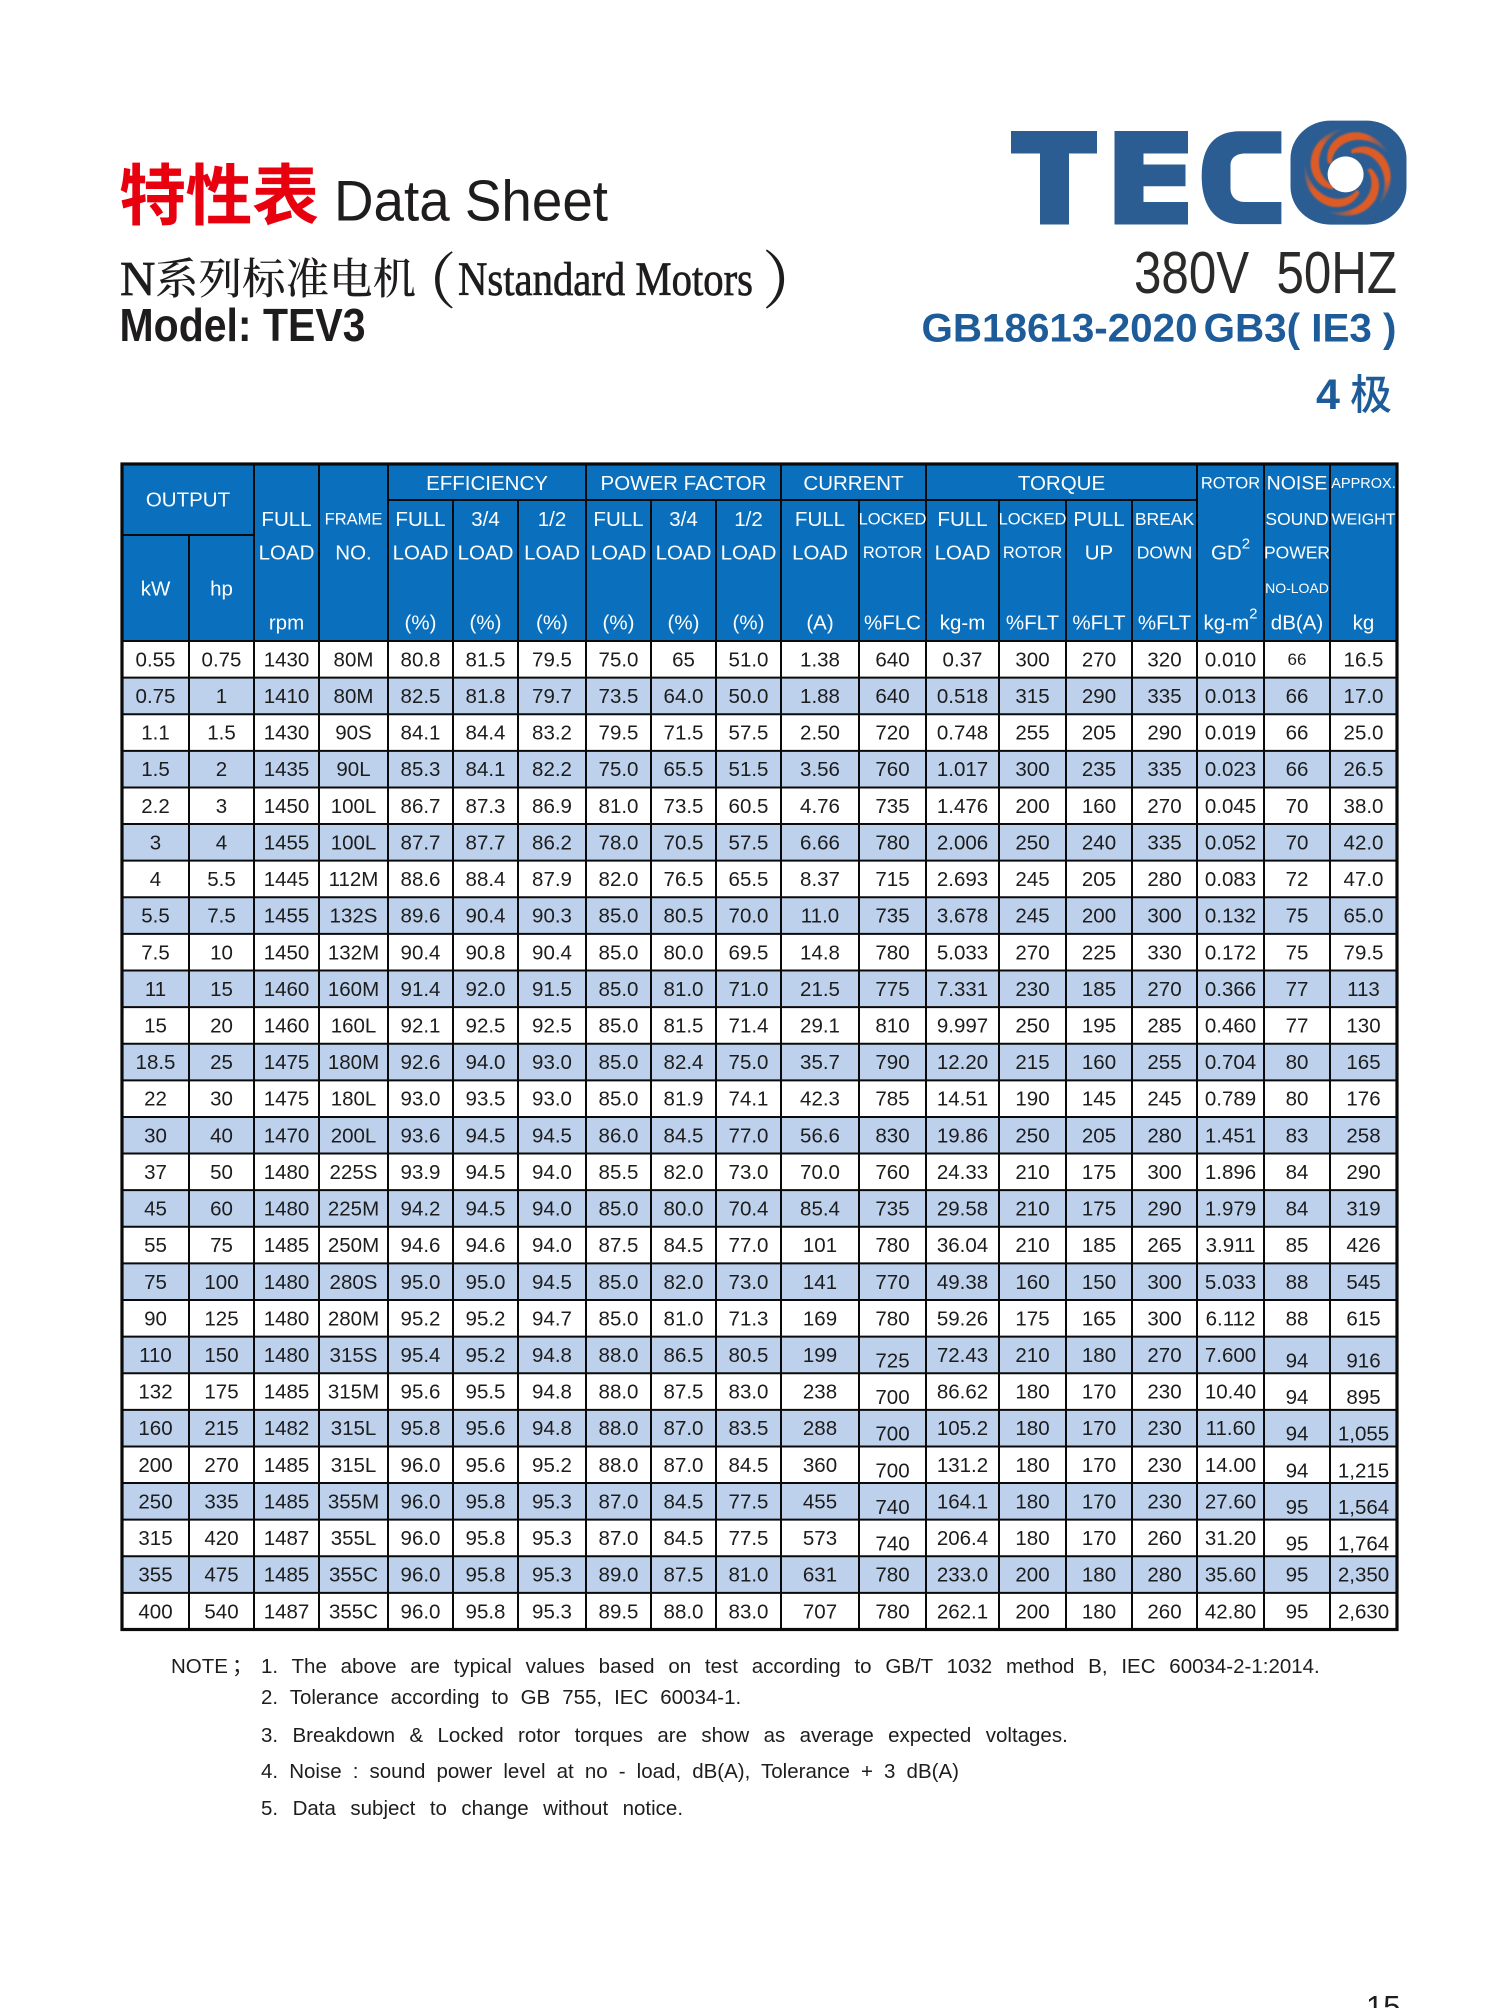 This screenshot has width=1504, height=2008. What do you see at coordinates (552, 1318) in the screenshot?
I see `svg-text: 94.7` at bounding box center [552, 1318].